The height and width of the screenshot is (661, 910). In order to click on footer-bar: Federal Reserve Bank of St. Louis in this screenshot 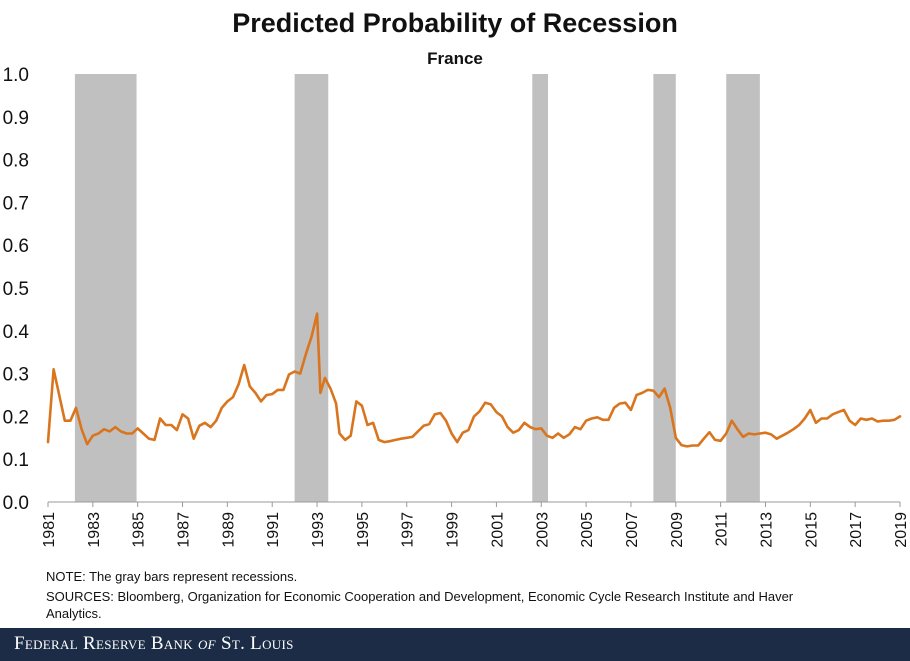, I will do `click(455, 644)`.